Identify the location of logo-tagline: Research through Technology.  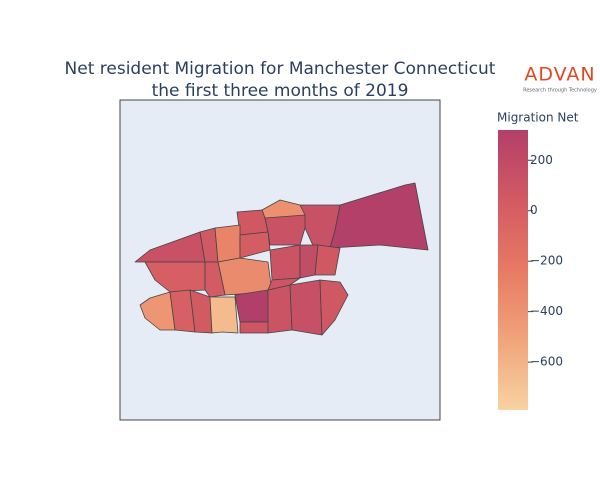
(560, 91).